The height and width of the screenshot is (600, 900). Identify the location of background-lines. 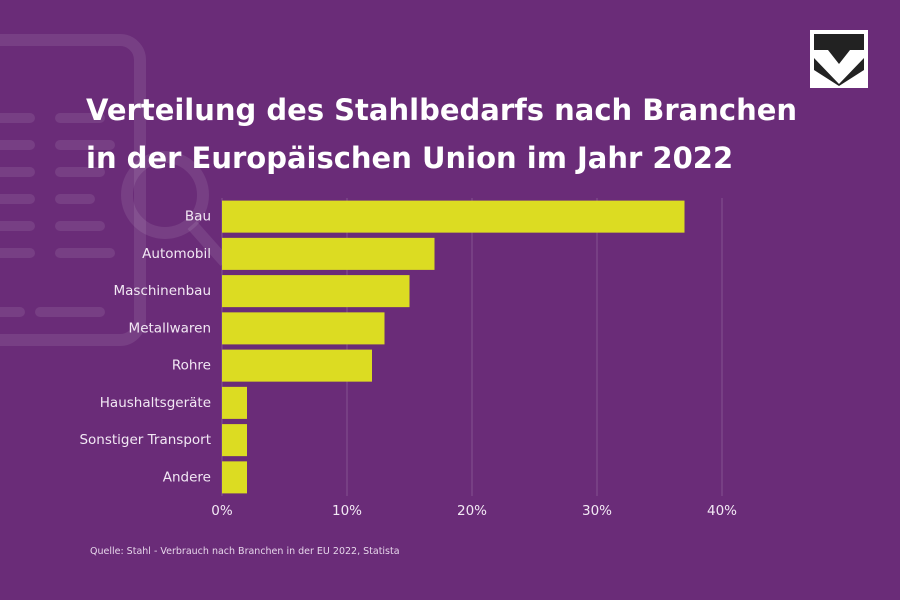
(57, 215).